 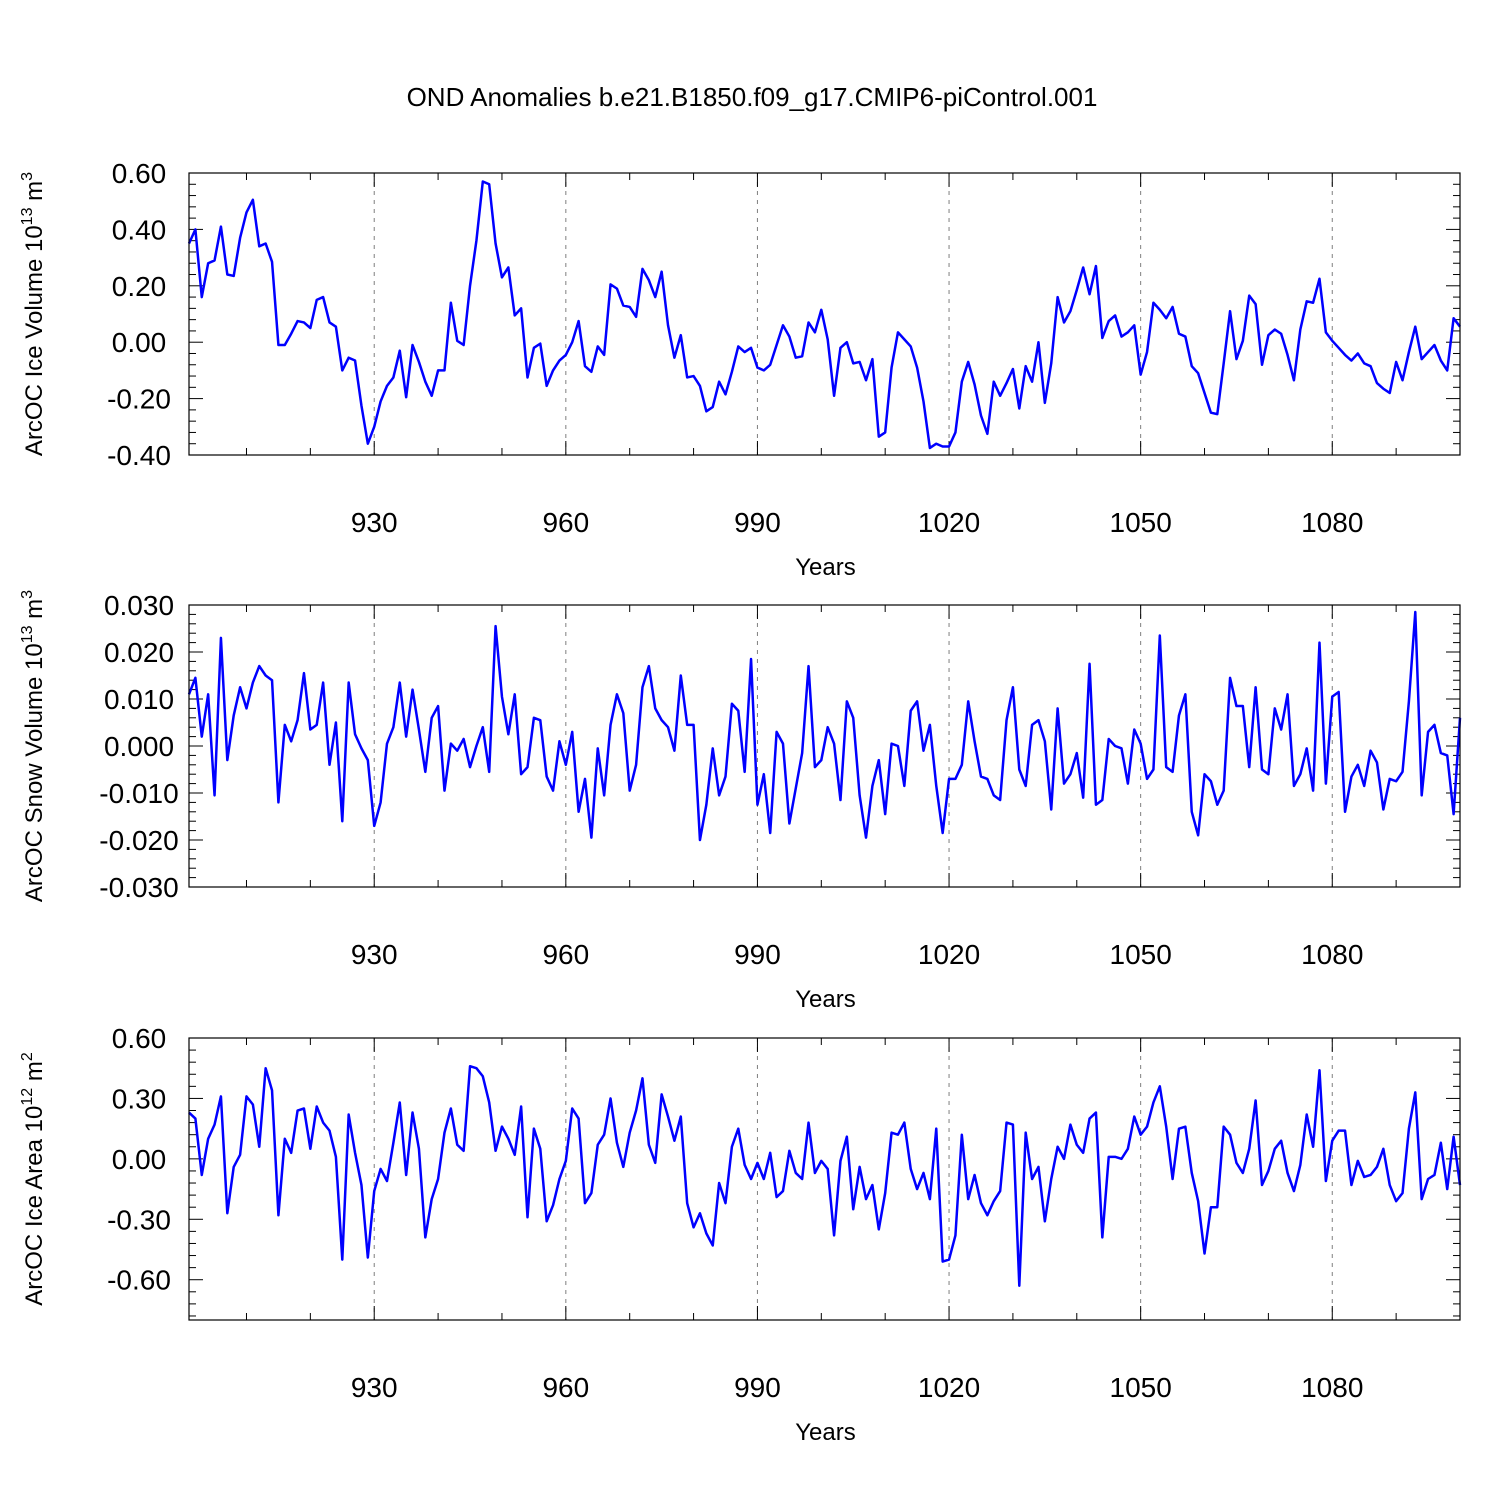 I want to click on y-axis-title-superscript: 12, so click(x=27, y=1097).